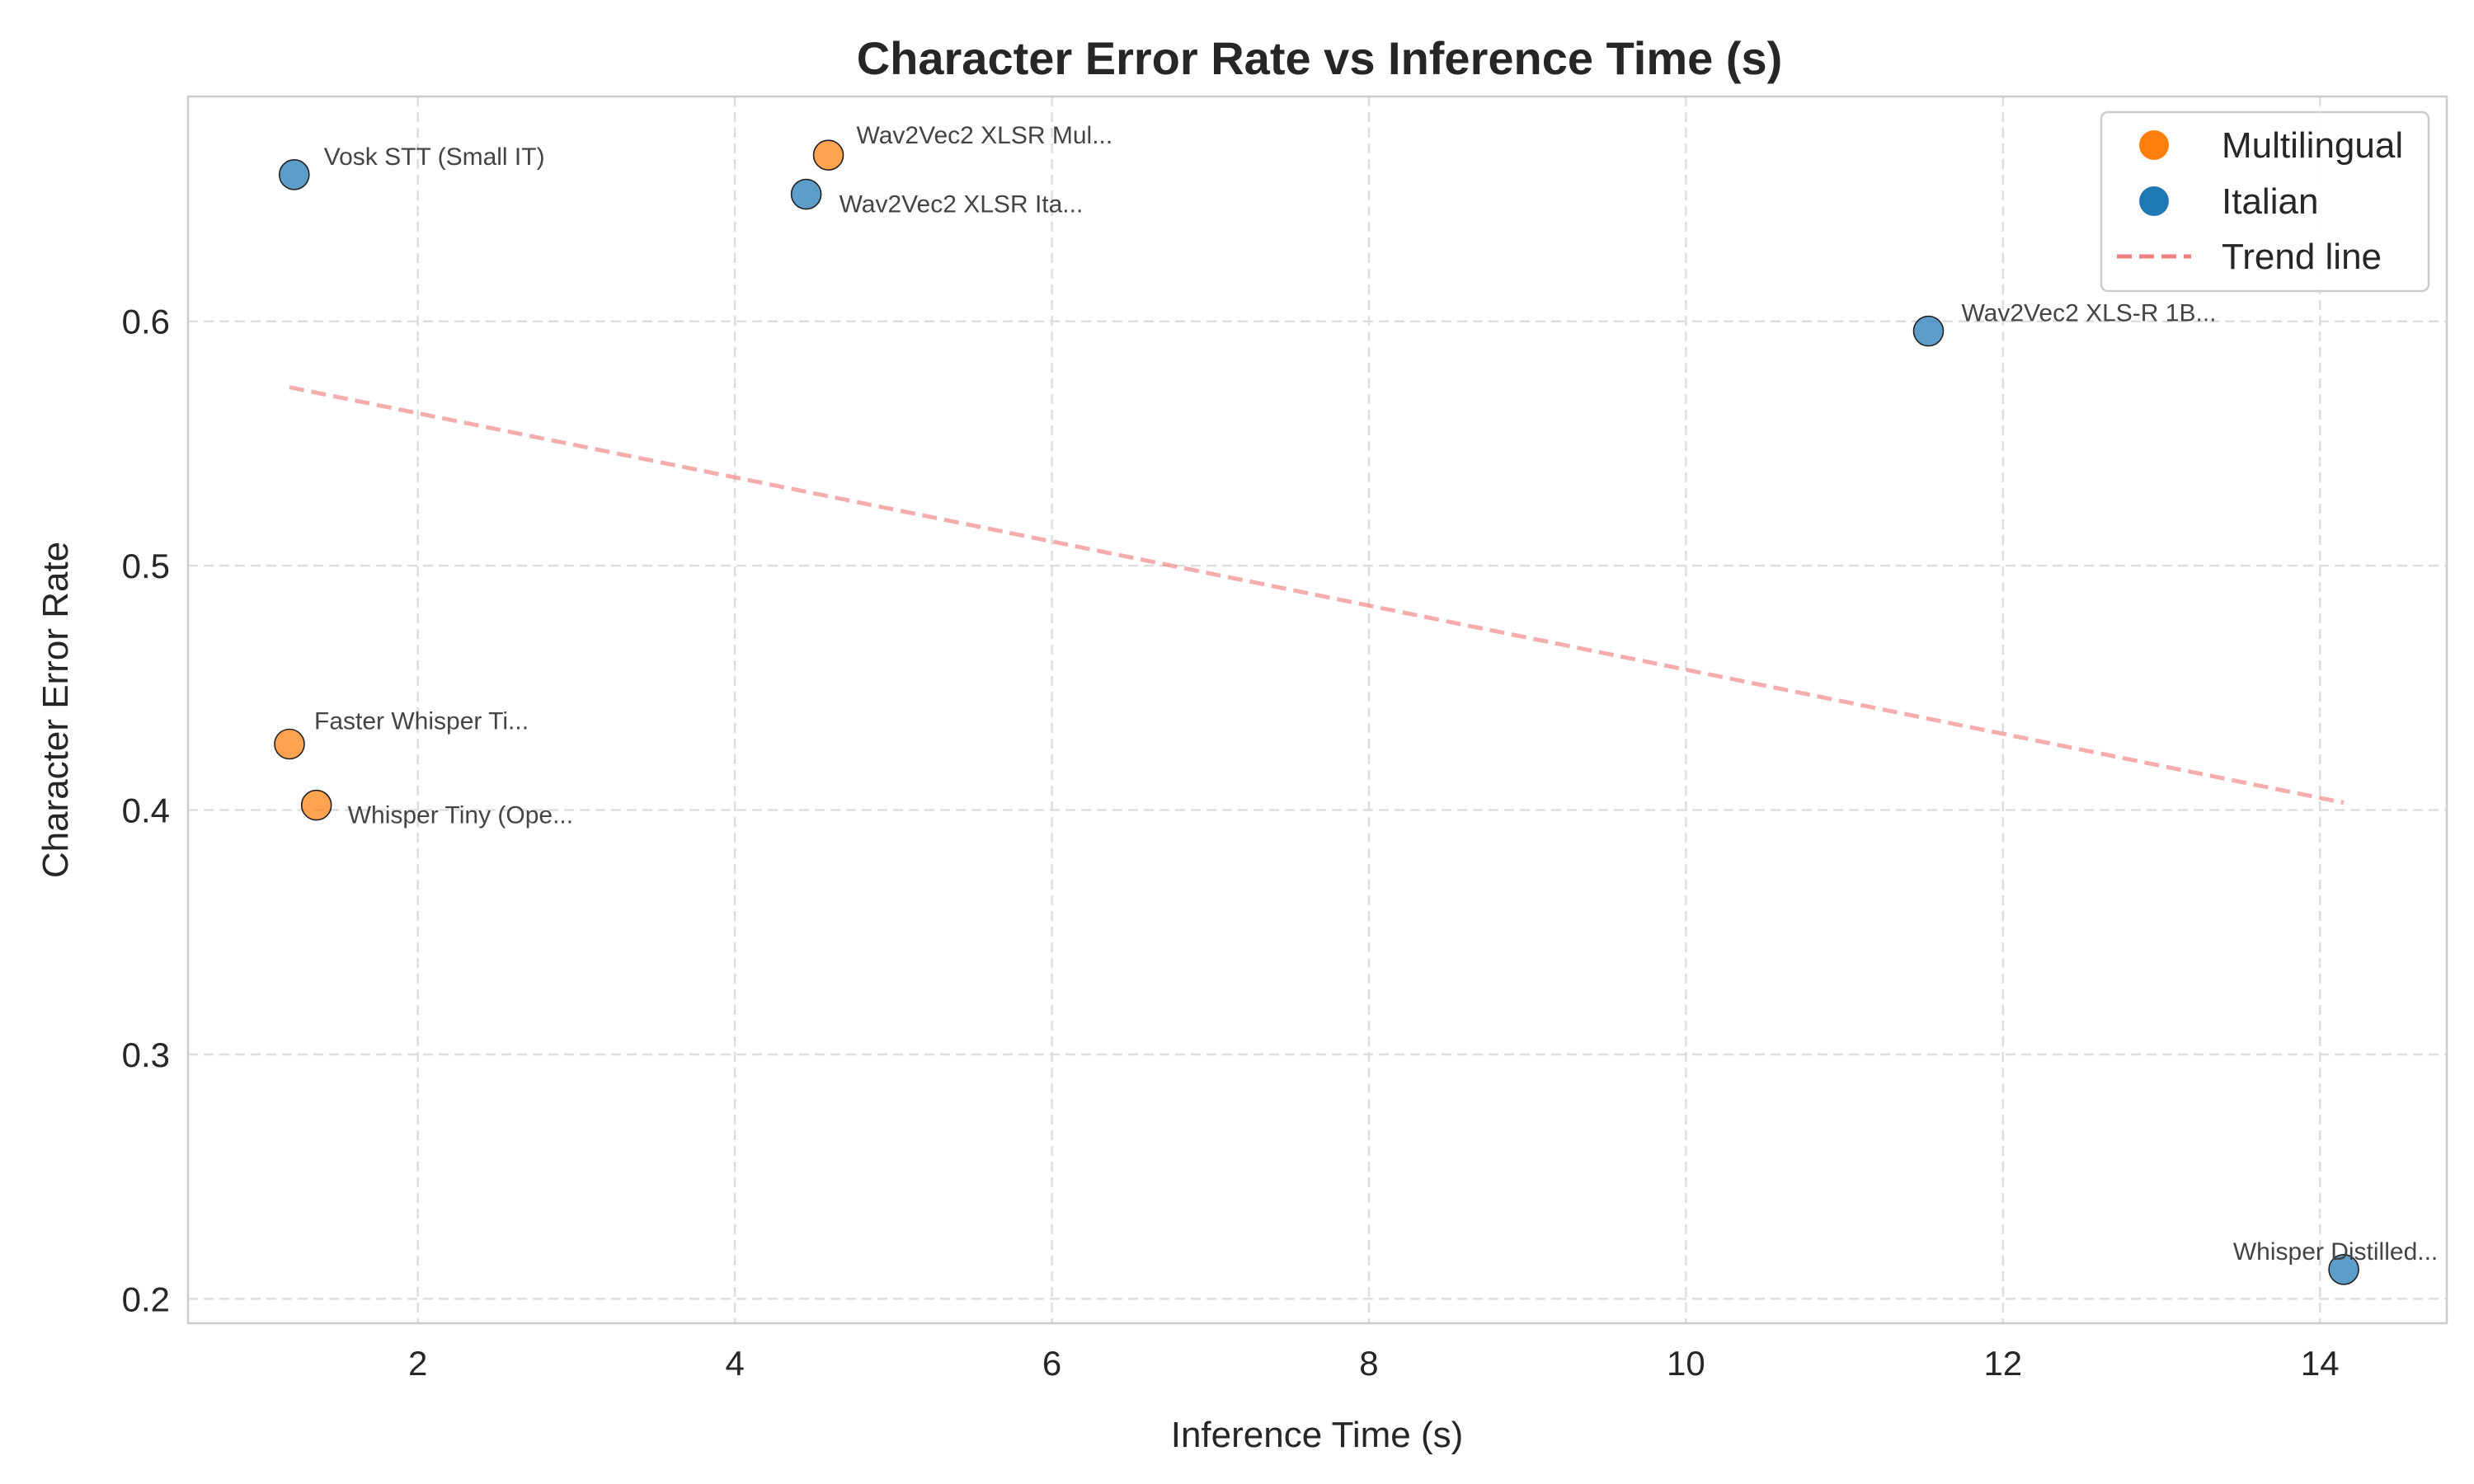 Image resolution: width=2474 pixels, height=1484 pixels. I want to click on legend-marker-multilingual, so click(2154, 145).